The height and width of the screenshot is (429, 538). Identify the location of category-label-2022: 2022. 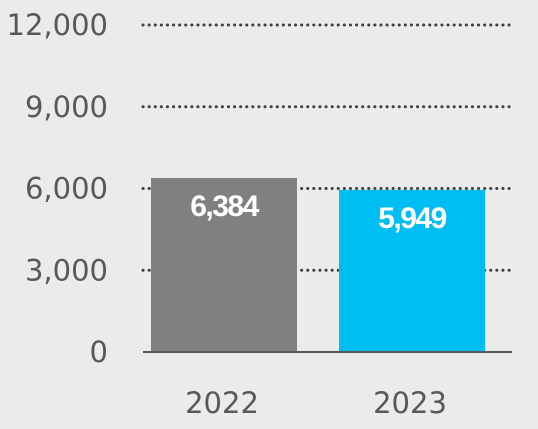
(222, 403).